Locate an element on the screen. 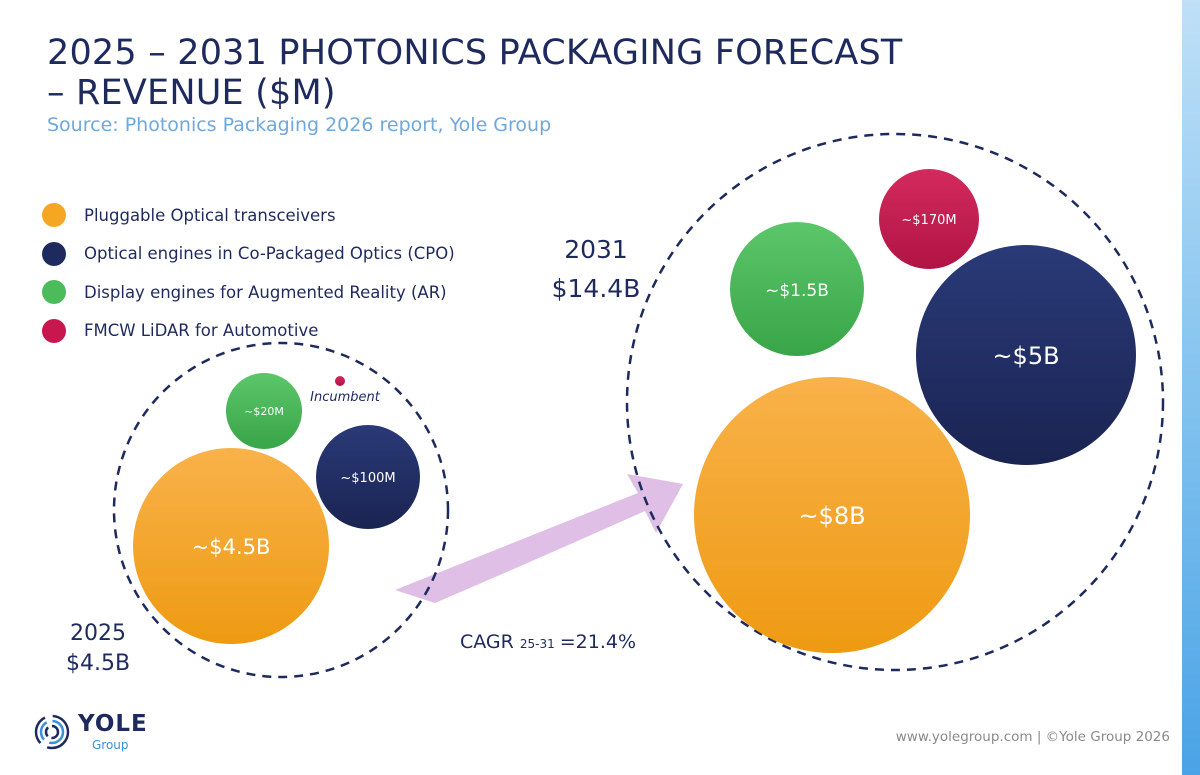 The height and width of the screenshot is (775, 1200). legend-swatch-ar is located at coordinates (54, 292).